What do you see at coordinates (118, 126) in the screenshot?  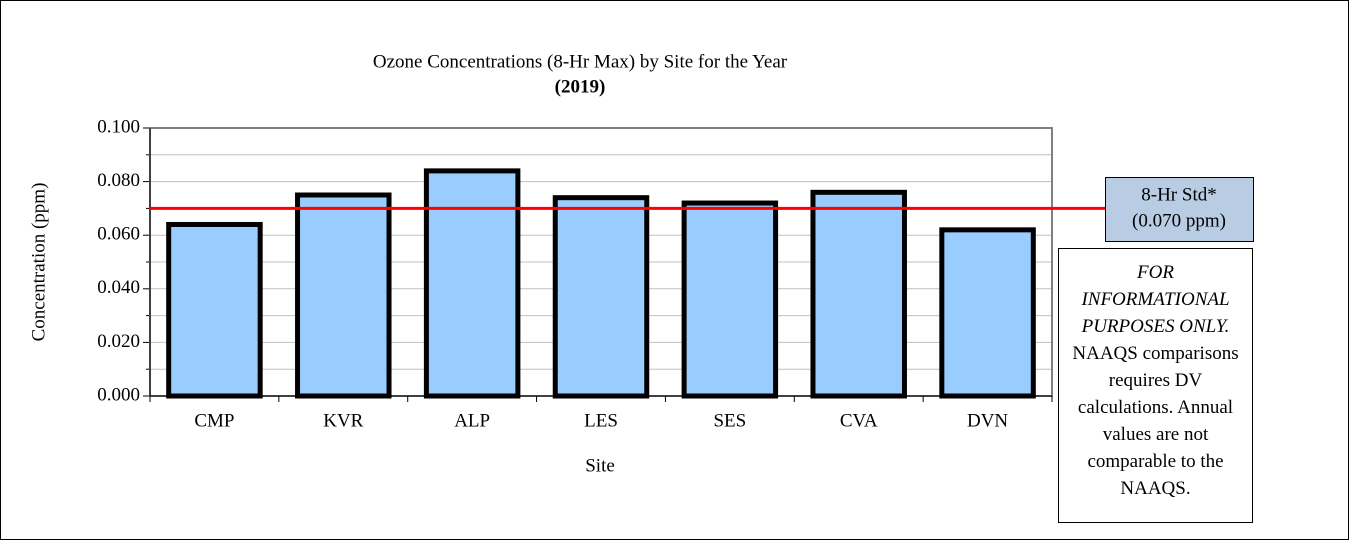 I see `y-tick-label: 0.100` at bounding box center [118, 126].